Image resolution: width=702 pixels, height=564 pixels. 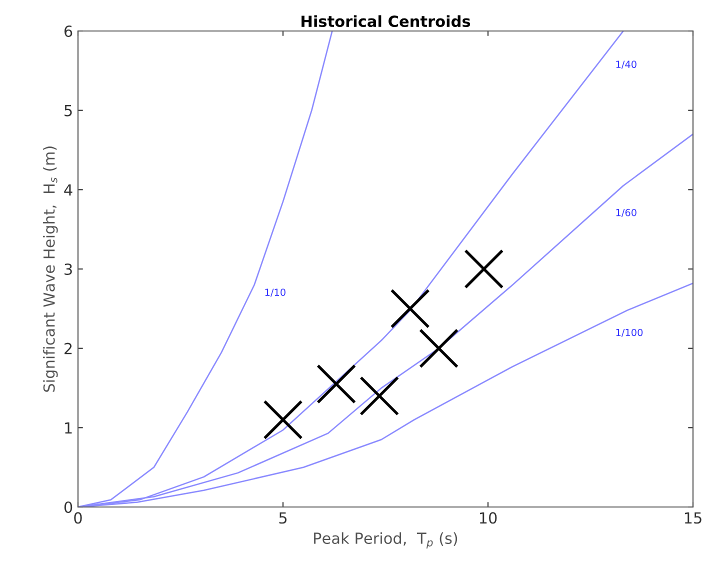 I want to click on x-tick-label: 15, so click(x=693, y=518).